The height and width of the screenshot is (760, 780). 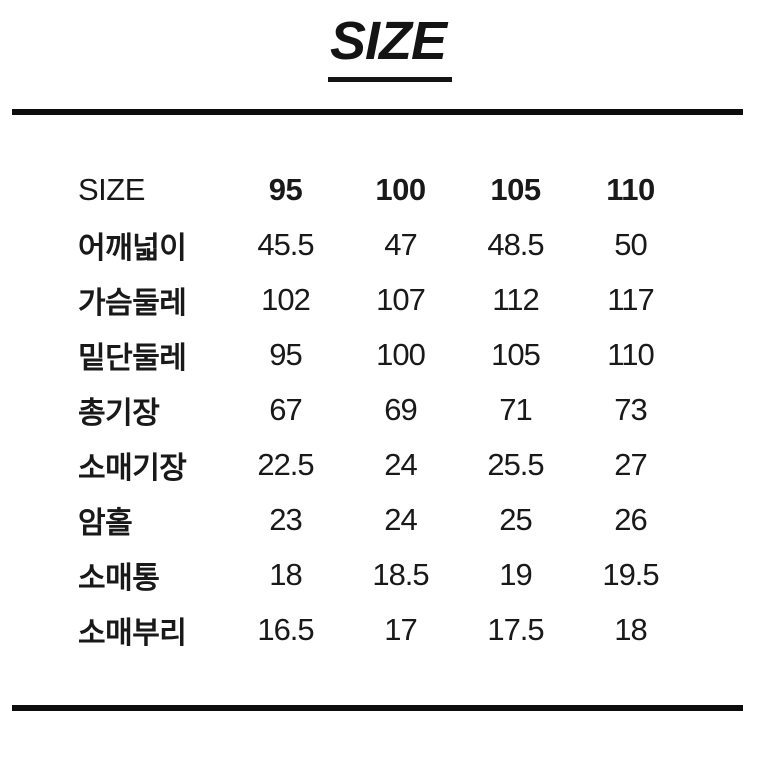 I want to click on row-label: 소매통, so click(x=119, y=578).